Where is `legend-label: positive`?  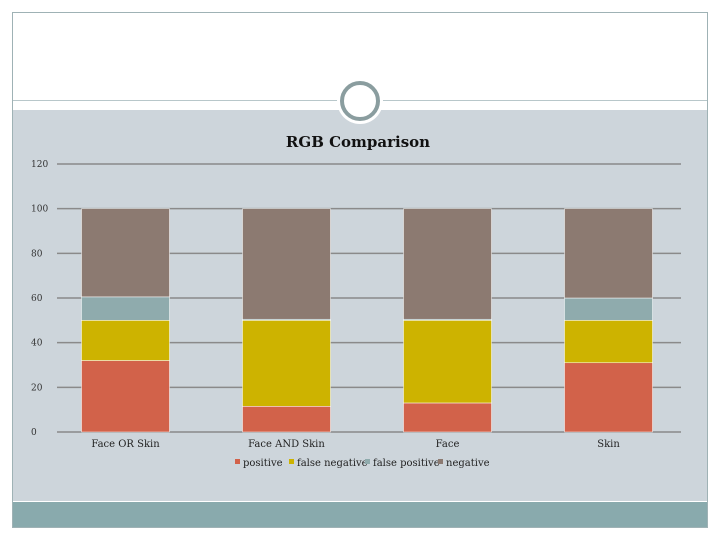
legend-label: positive is located at coordinates (263, 463).